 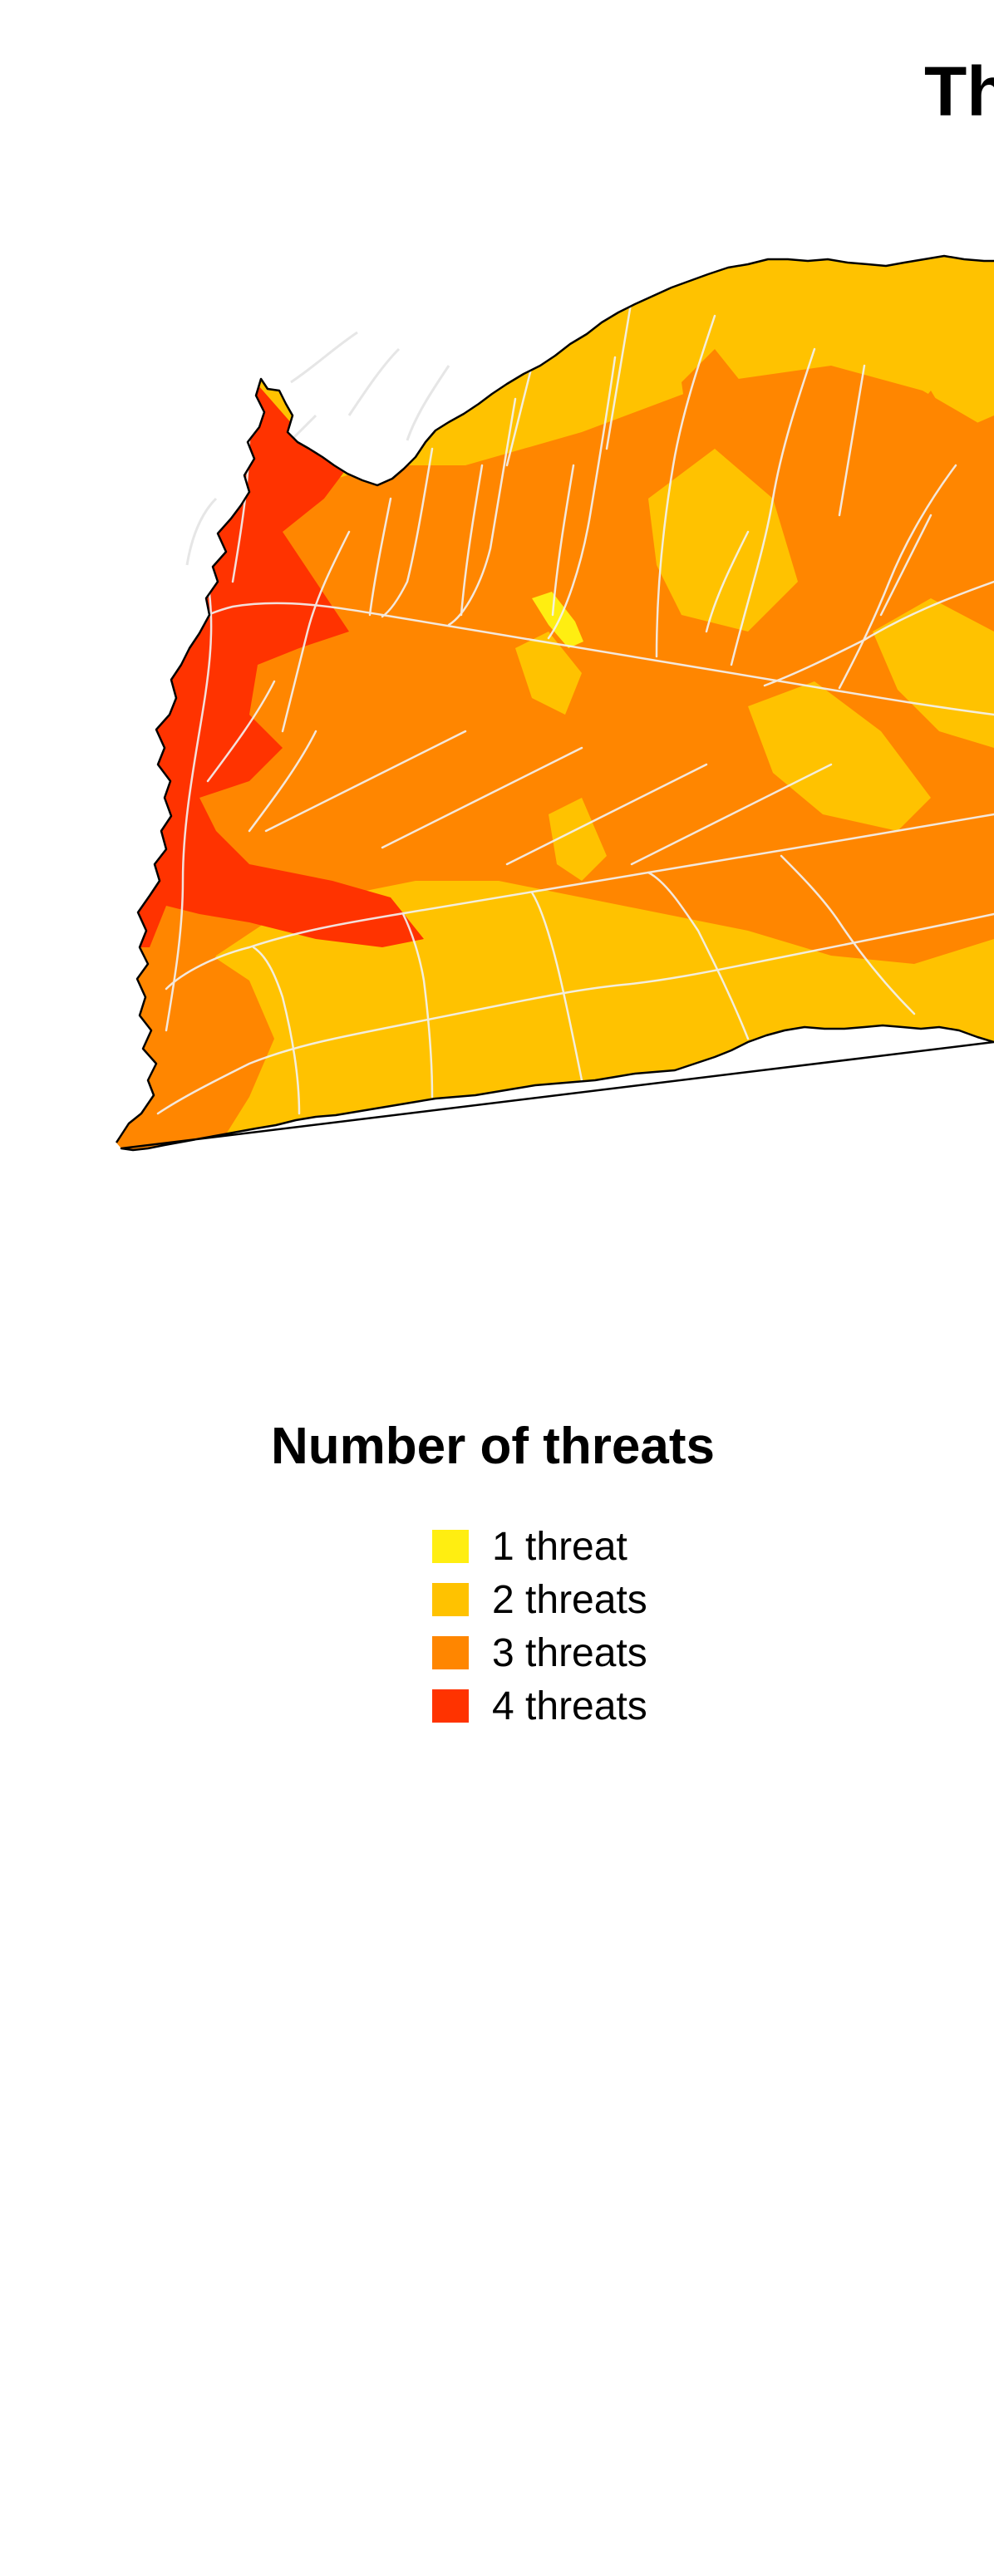 What do you see at coordinates (493, 1446) in the screenshot?
I see `legend-title: Number of threats` at bounding box center [493, 1446].